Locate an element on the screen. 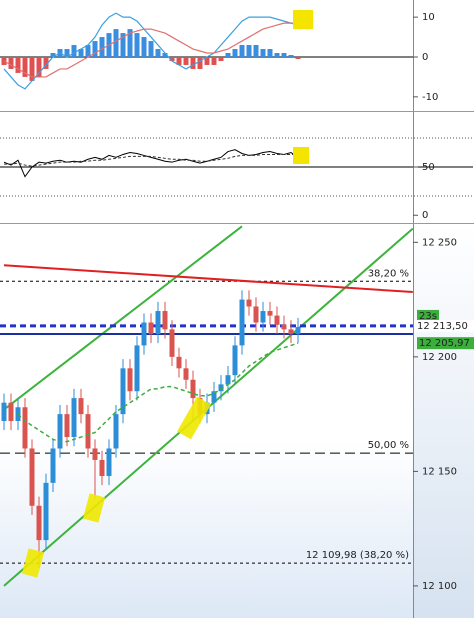 This screenshot has height=618, width=474. fib-label: 38,20 % is located at coordinates (388, 273).